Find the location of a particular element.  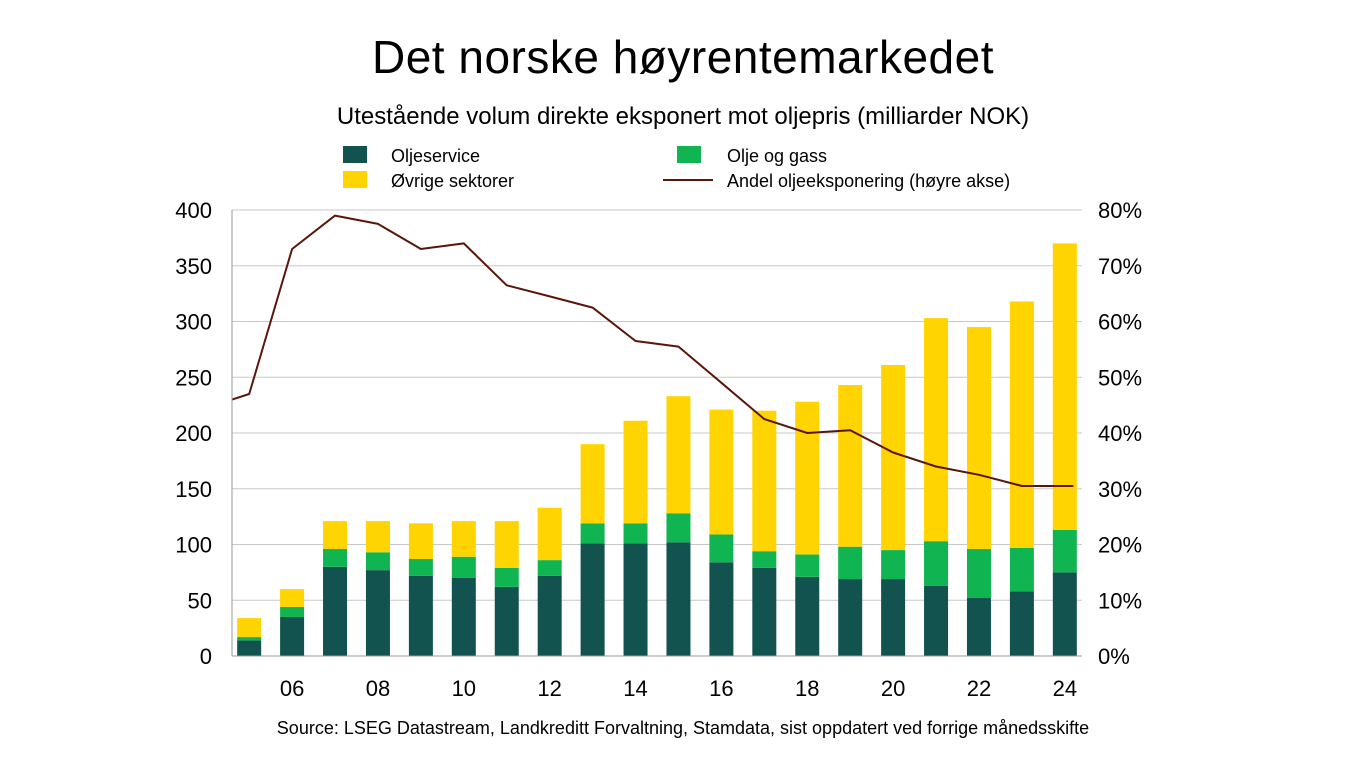

chart-title: Det norske høyrentemarkedet is located at coordinates (683, 57).